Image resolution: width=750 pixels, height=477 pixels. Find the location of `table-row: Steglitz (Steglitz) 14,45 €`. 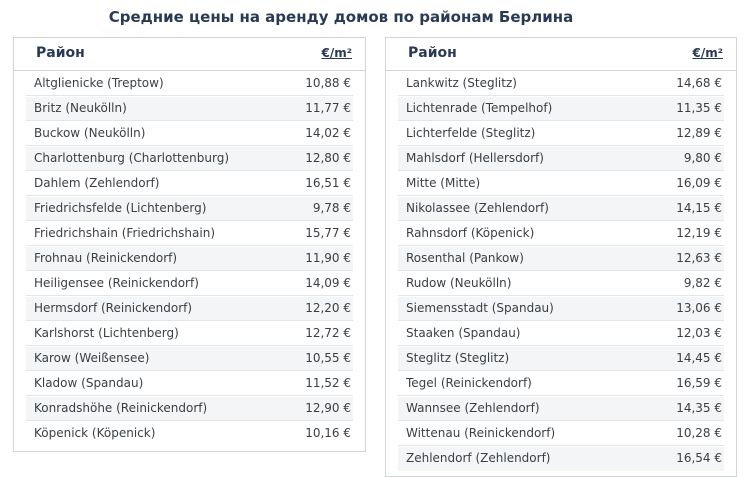

table-row: Steglitz (Steglitz) 14,45 € is located at coordinates (561, 359).